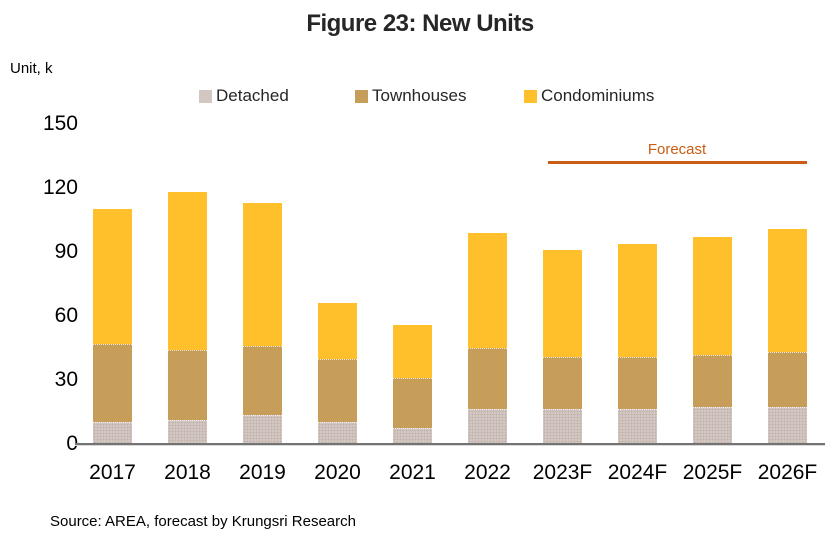 The height and width of the screenshot is (542, 840). I want to click on legend-label: Townhouses, so click(419, 95).